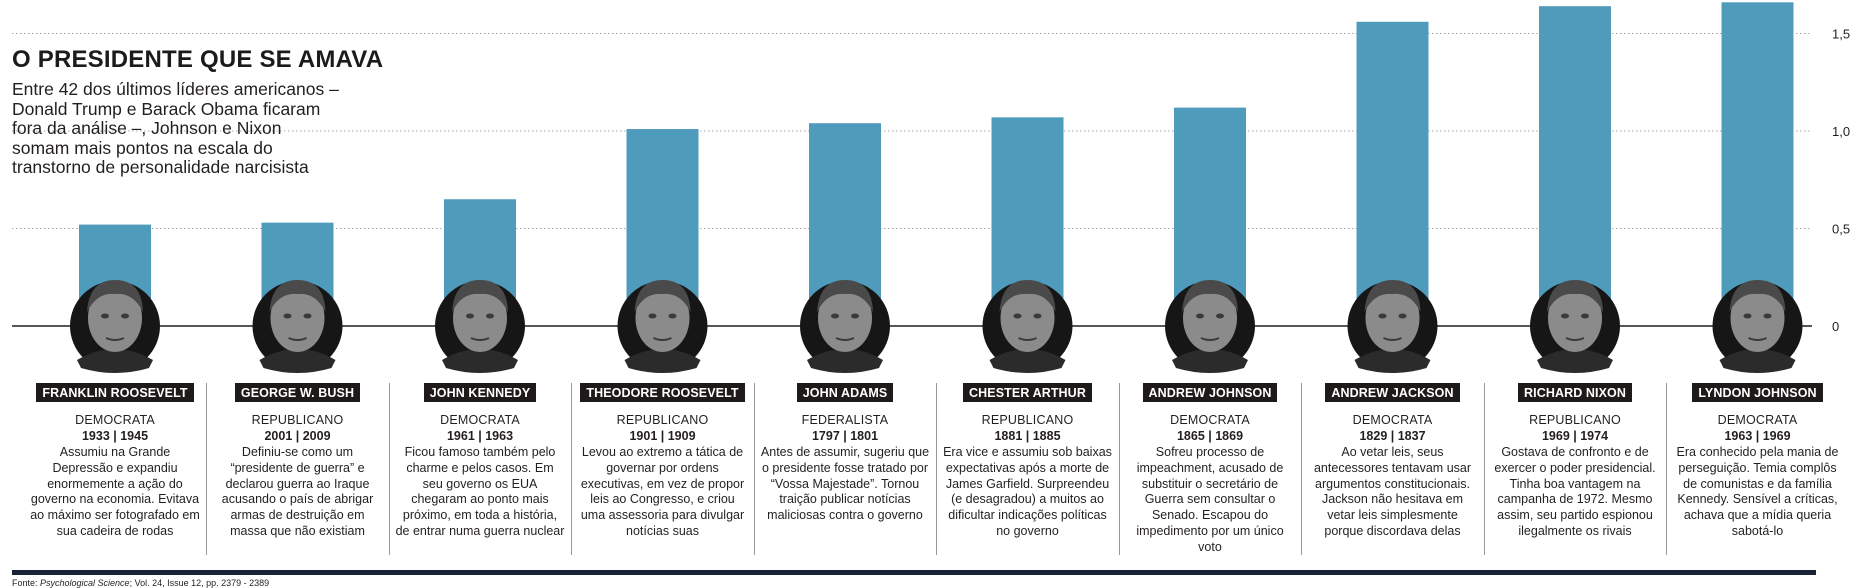  What do you see at coordinates (662, 392) in the screenshot?
I see `president-name: THEODORE ROOSEVELT` at bounding box center [662, 392].